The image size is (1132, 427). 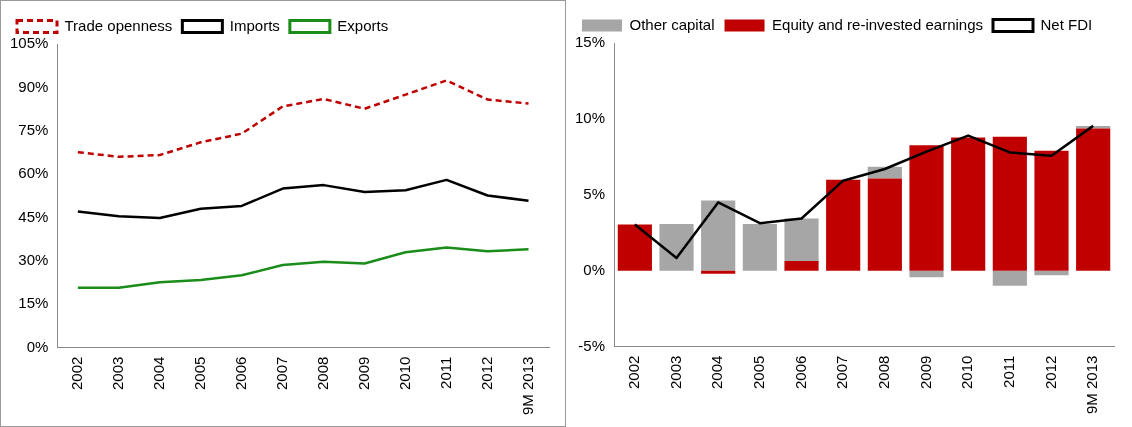 I want to click on y-tick-label: 45%, so click(x=33, y=216).